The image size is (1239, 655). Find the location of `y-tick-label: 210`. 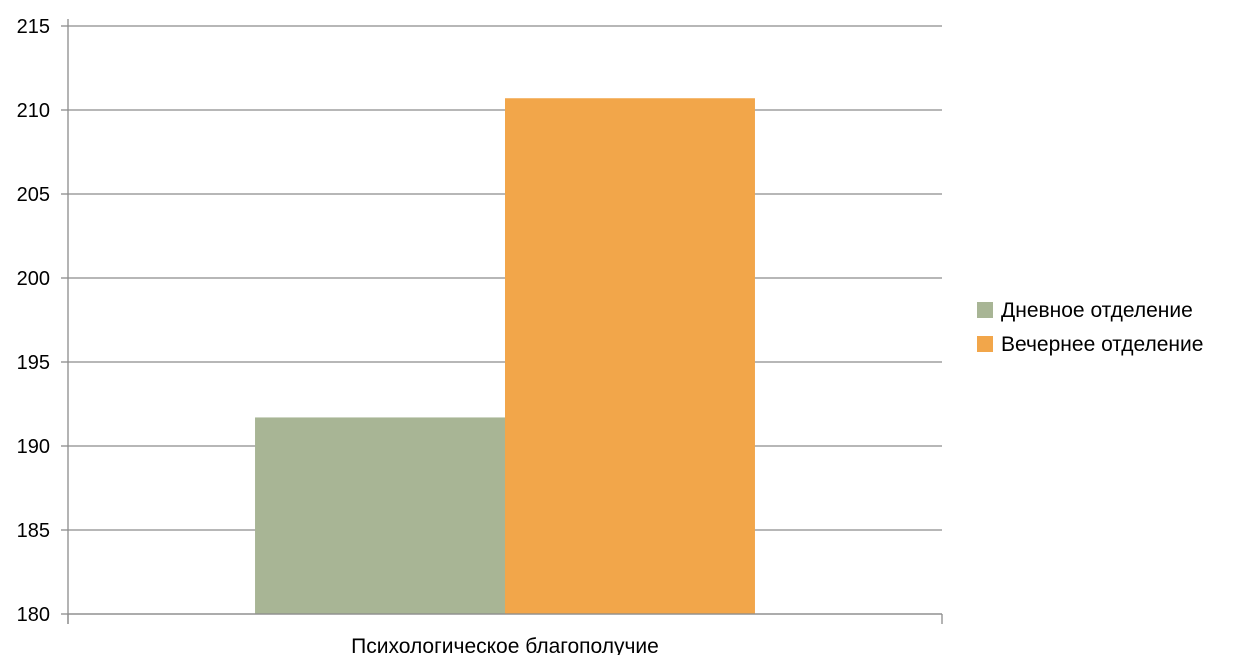

y-tick-label: 210 is located at coordinates (33, 111).